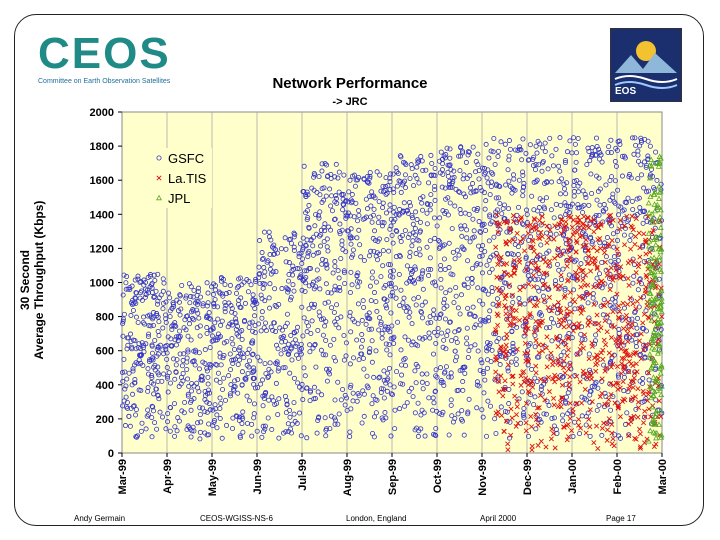  I want to click on y-tick-label: 0, so click(111, 454).